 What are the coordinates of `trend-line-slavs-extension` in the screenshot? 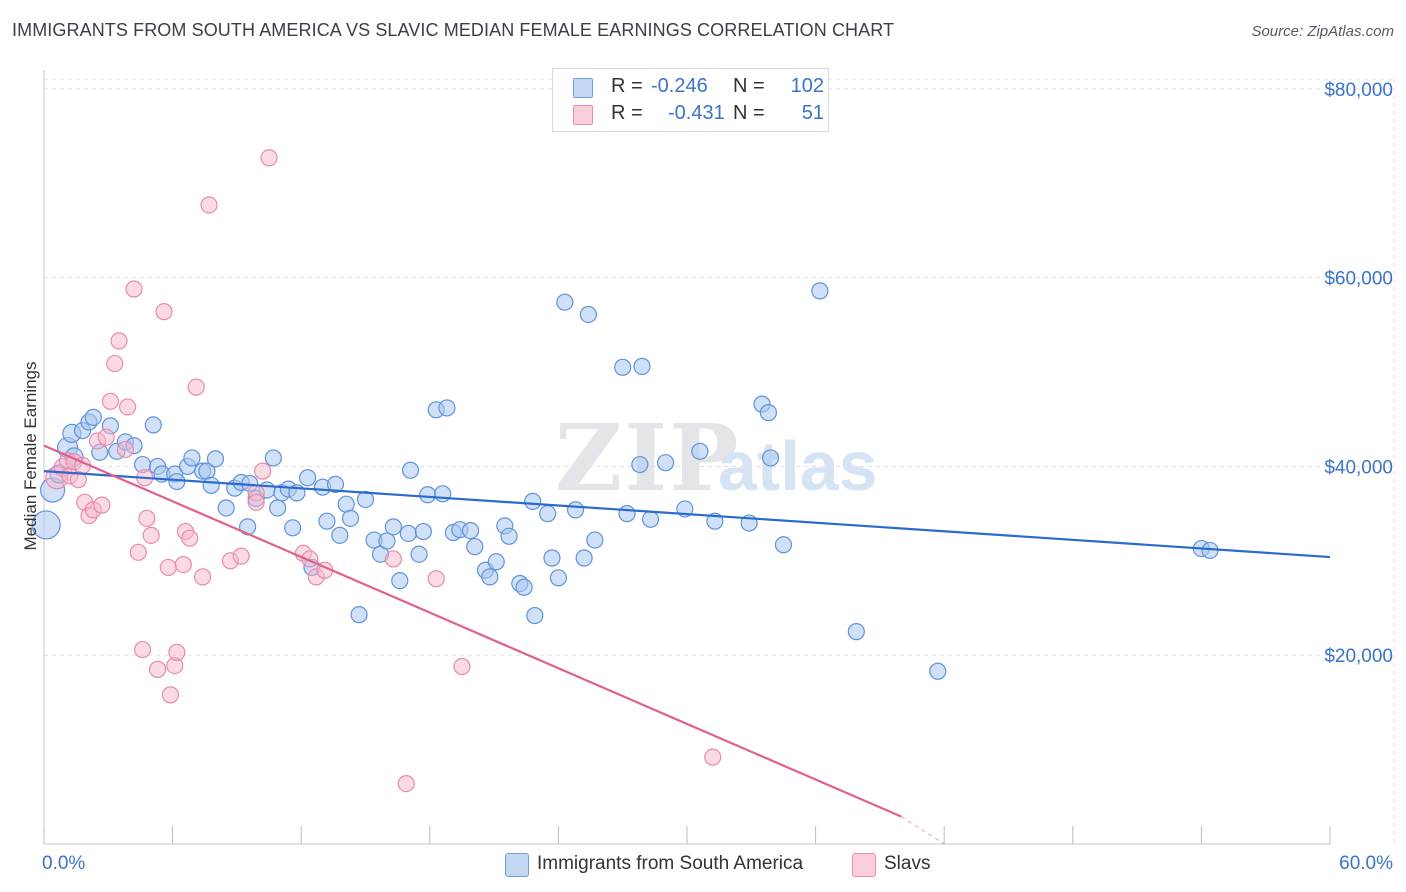 It's located at (923, 830).